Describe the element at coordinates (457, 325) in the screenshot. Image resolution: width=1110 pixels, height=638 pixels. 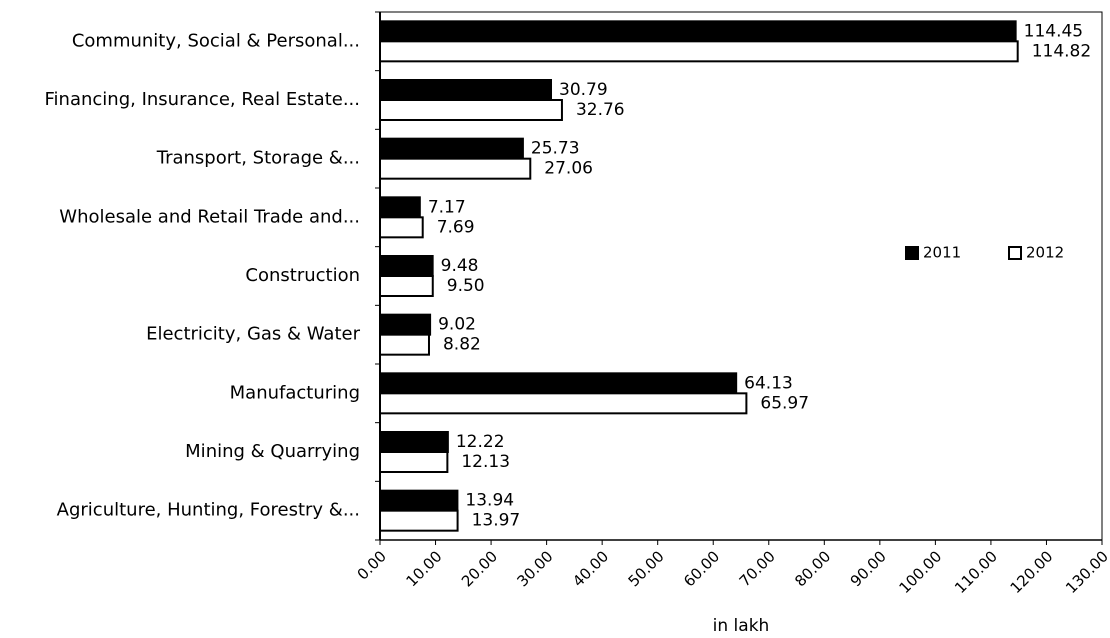
I see `data-label: 9.02` at that location.